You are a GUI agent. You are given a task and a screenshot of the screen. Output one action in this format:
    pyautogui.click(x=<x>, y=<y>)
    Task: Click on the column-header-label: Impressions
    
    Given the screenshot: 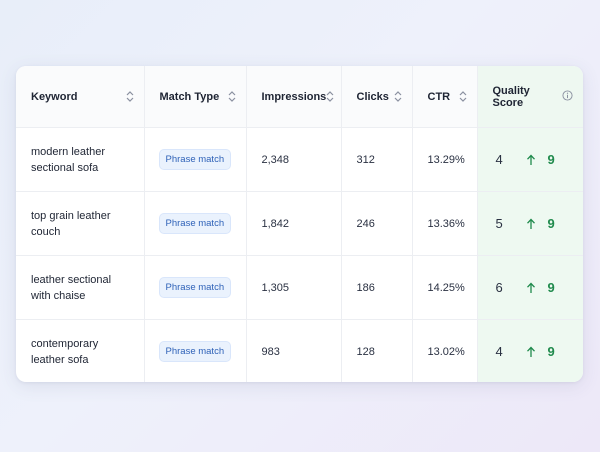 What is the action you would take?
    pyautogui.click(x=294, y=96)
    